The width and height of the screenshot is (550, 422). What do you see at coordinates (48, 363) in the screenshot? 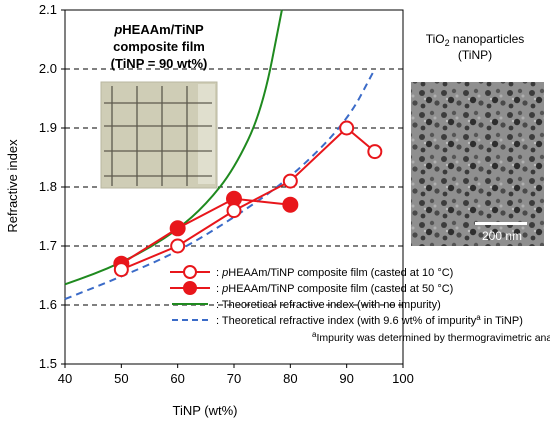
I see `y-tick-label: 1.5` at bounding box center [48, 363].